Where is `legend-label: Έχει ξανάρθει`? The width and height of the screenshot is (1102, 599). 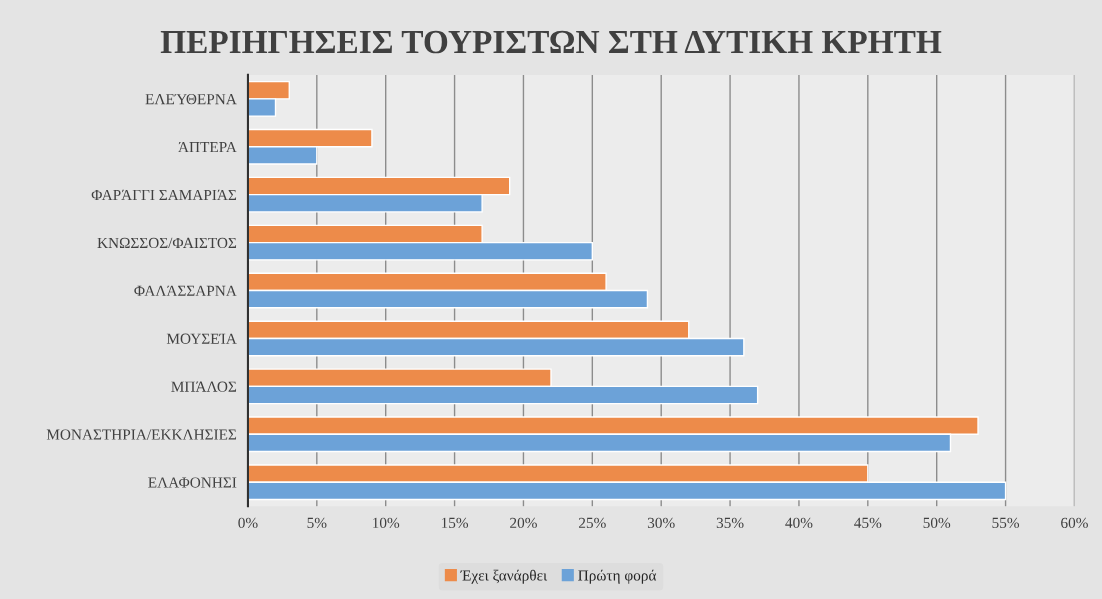
legend-label: Έχει ξανάρθει is located at coordinates (504, 576).